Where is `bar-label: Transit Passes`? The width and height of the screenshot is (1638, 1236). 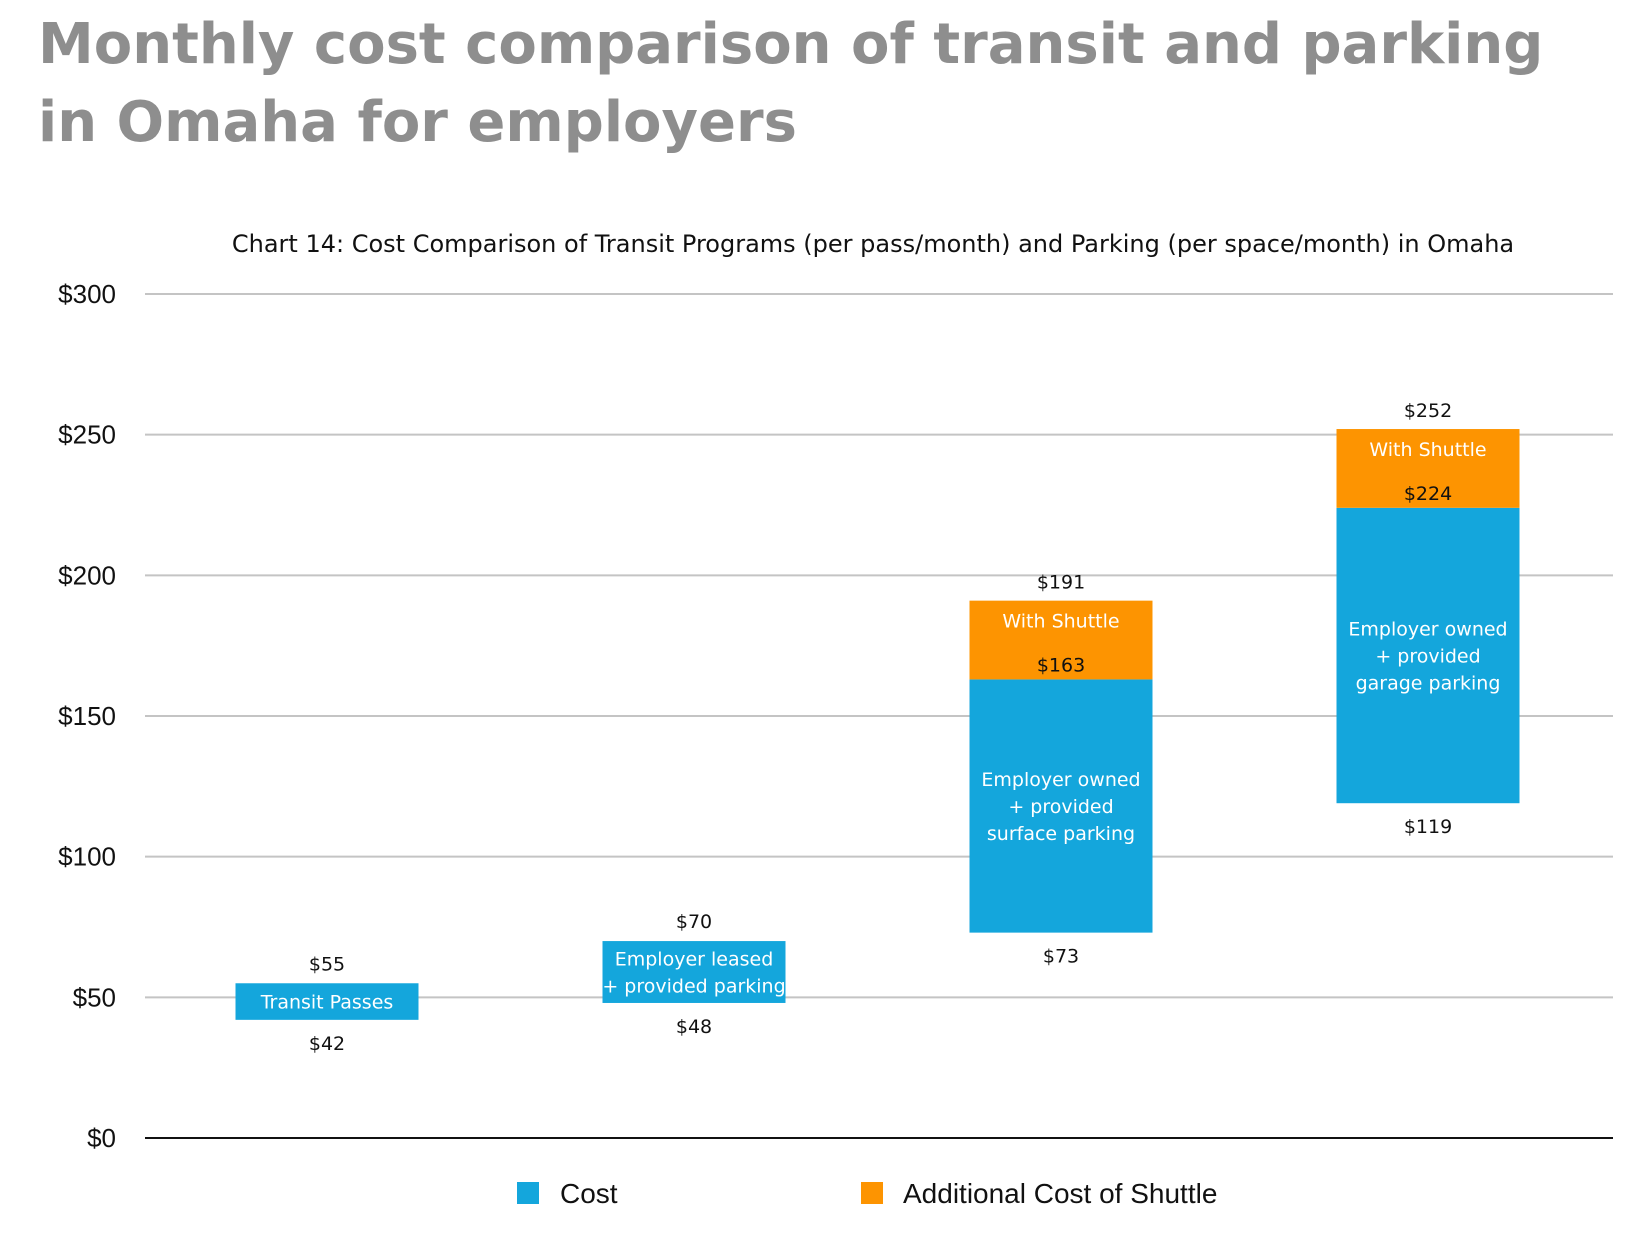 bar-label: Transit Passes is located at coordinates (327, 1003).